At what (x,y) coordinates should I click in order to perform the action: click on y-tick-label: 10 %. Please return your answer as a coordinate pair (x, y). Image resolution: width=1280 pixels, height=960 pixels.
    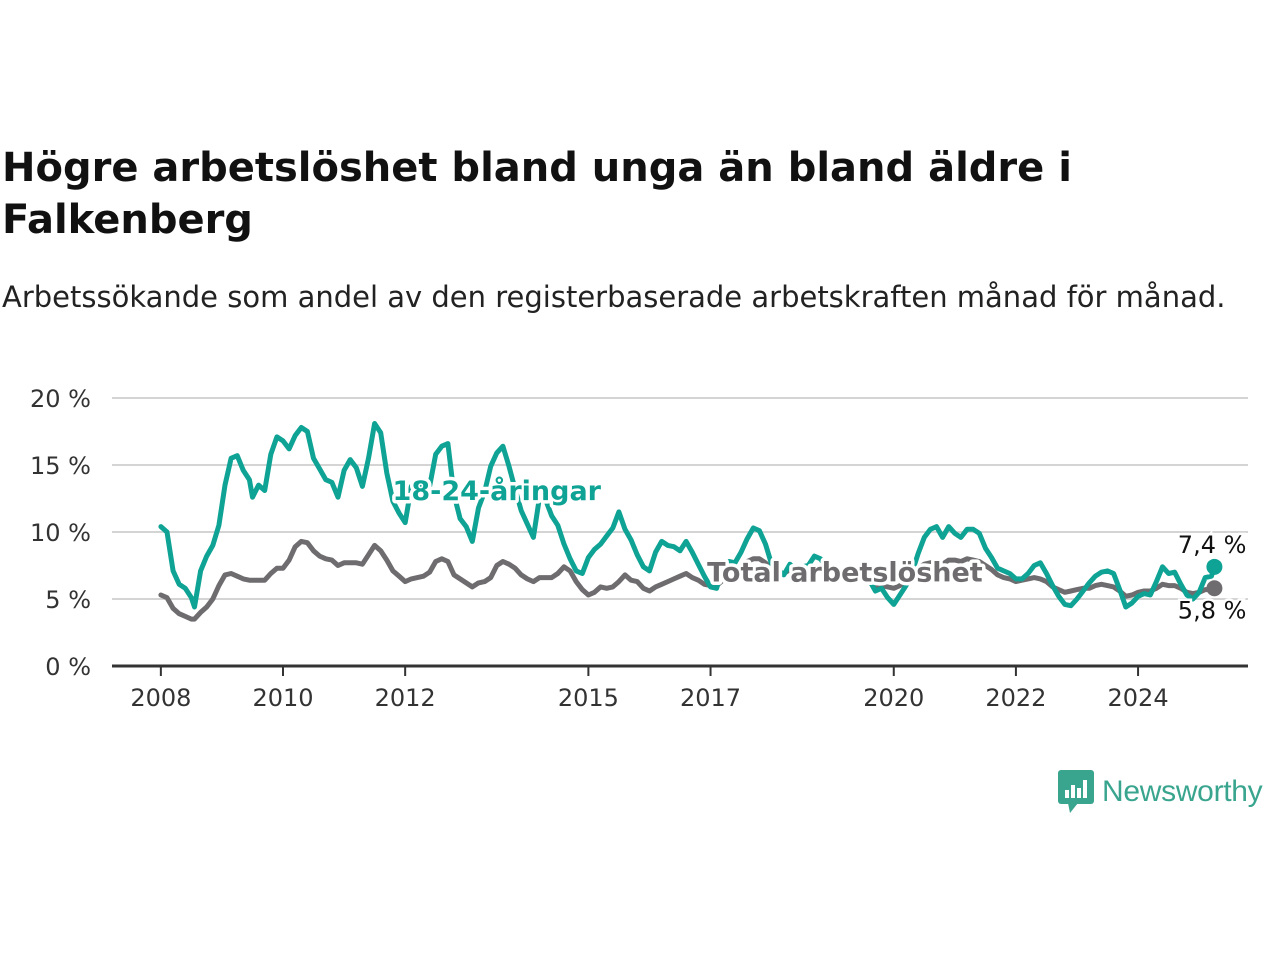
    Looking at the image, I should click on (60, 533).